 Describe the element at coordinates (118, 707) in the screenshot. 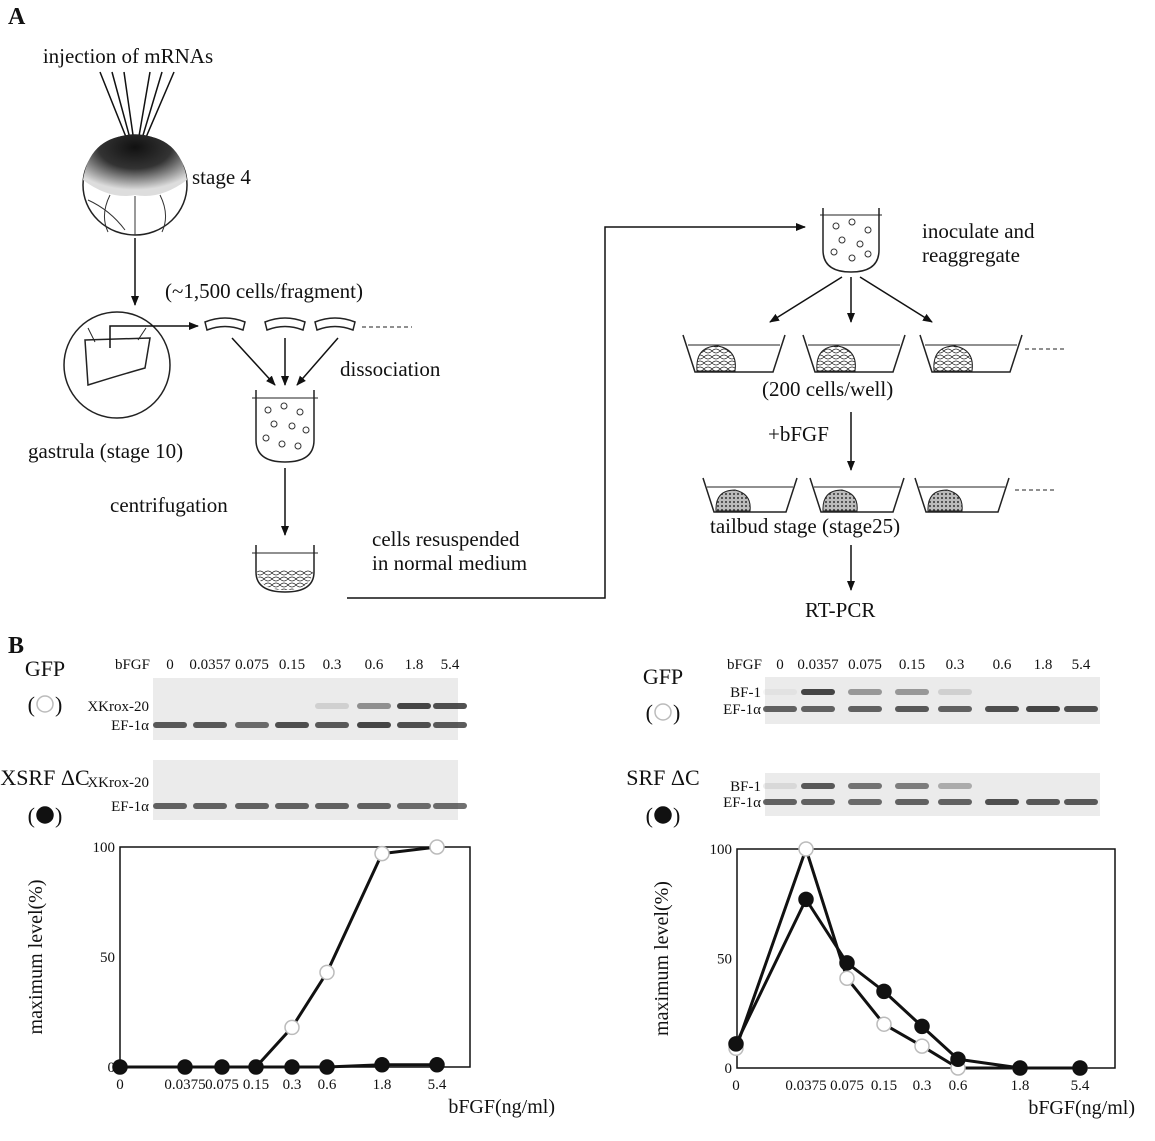

I see `target-gene-label: XKrox-20` at that location.